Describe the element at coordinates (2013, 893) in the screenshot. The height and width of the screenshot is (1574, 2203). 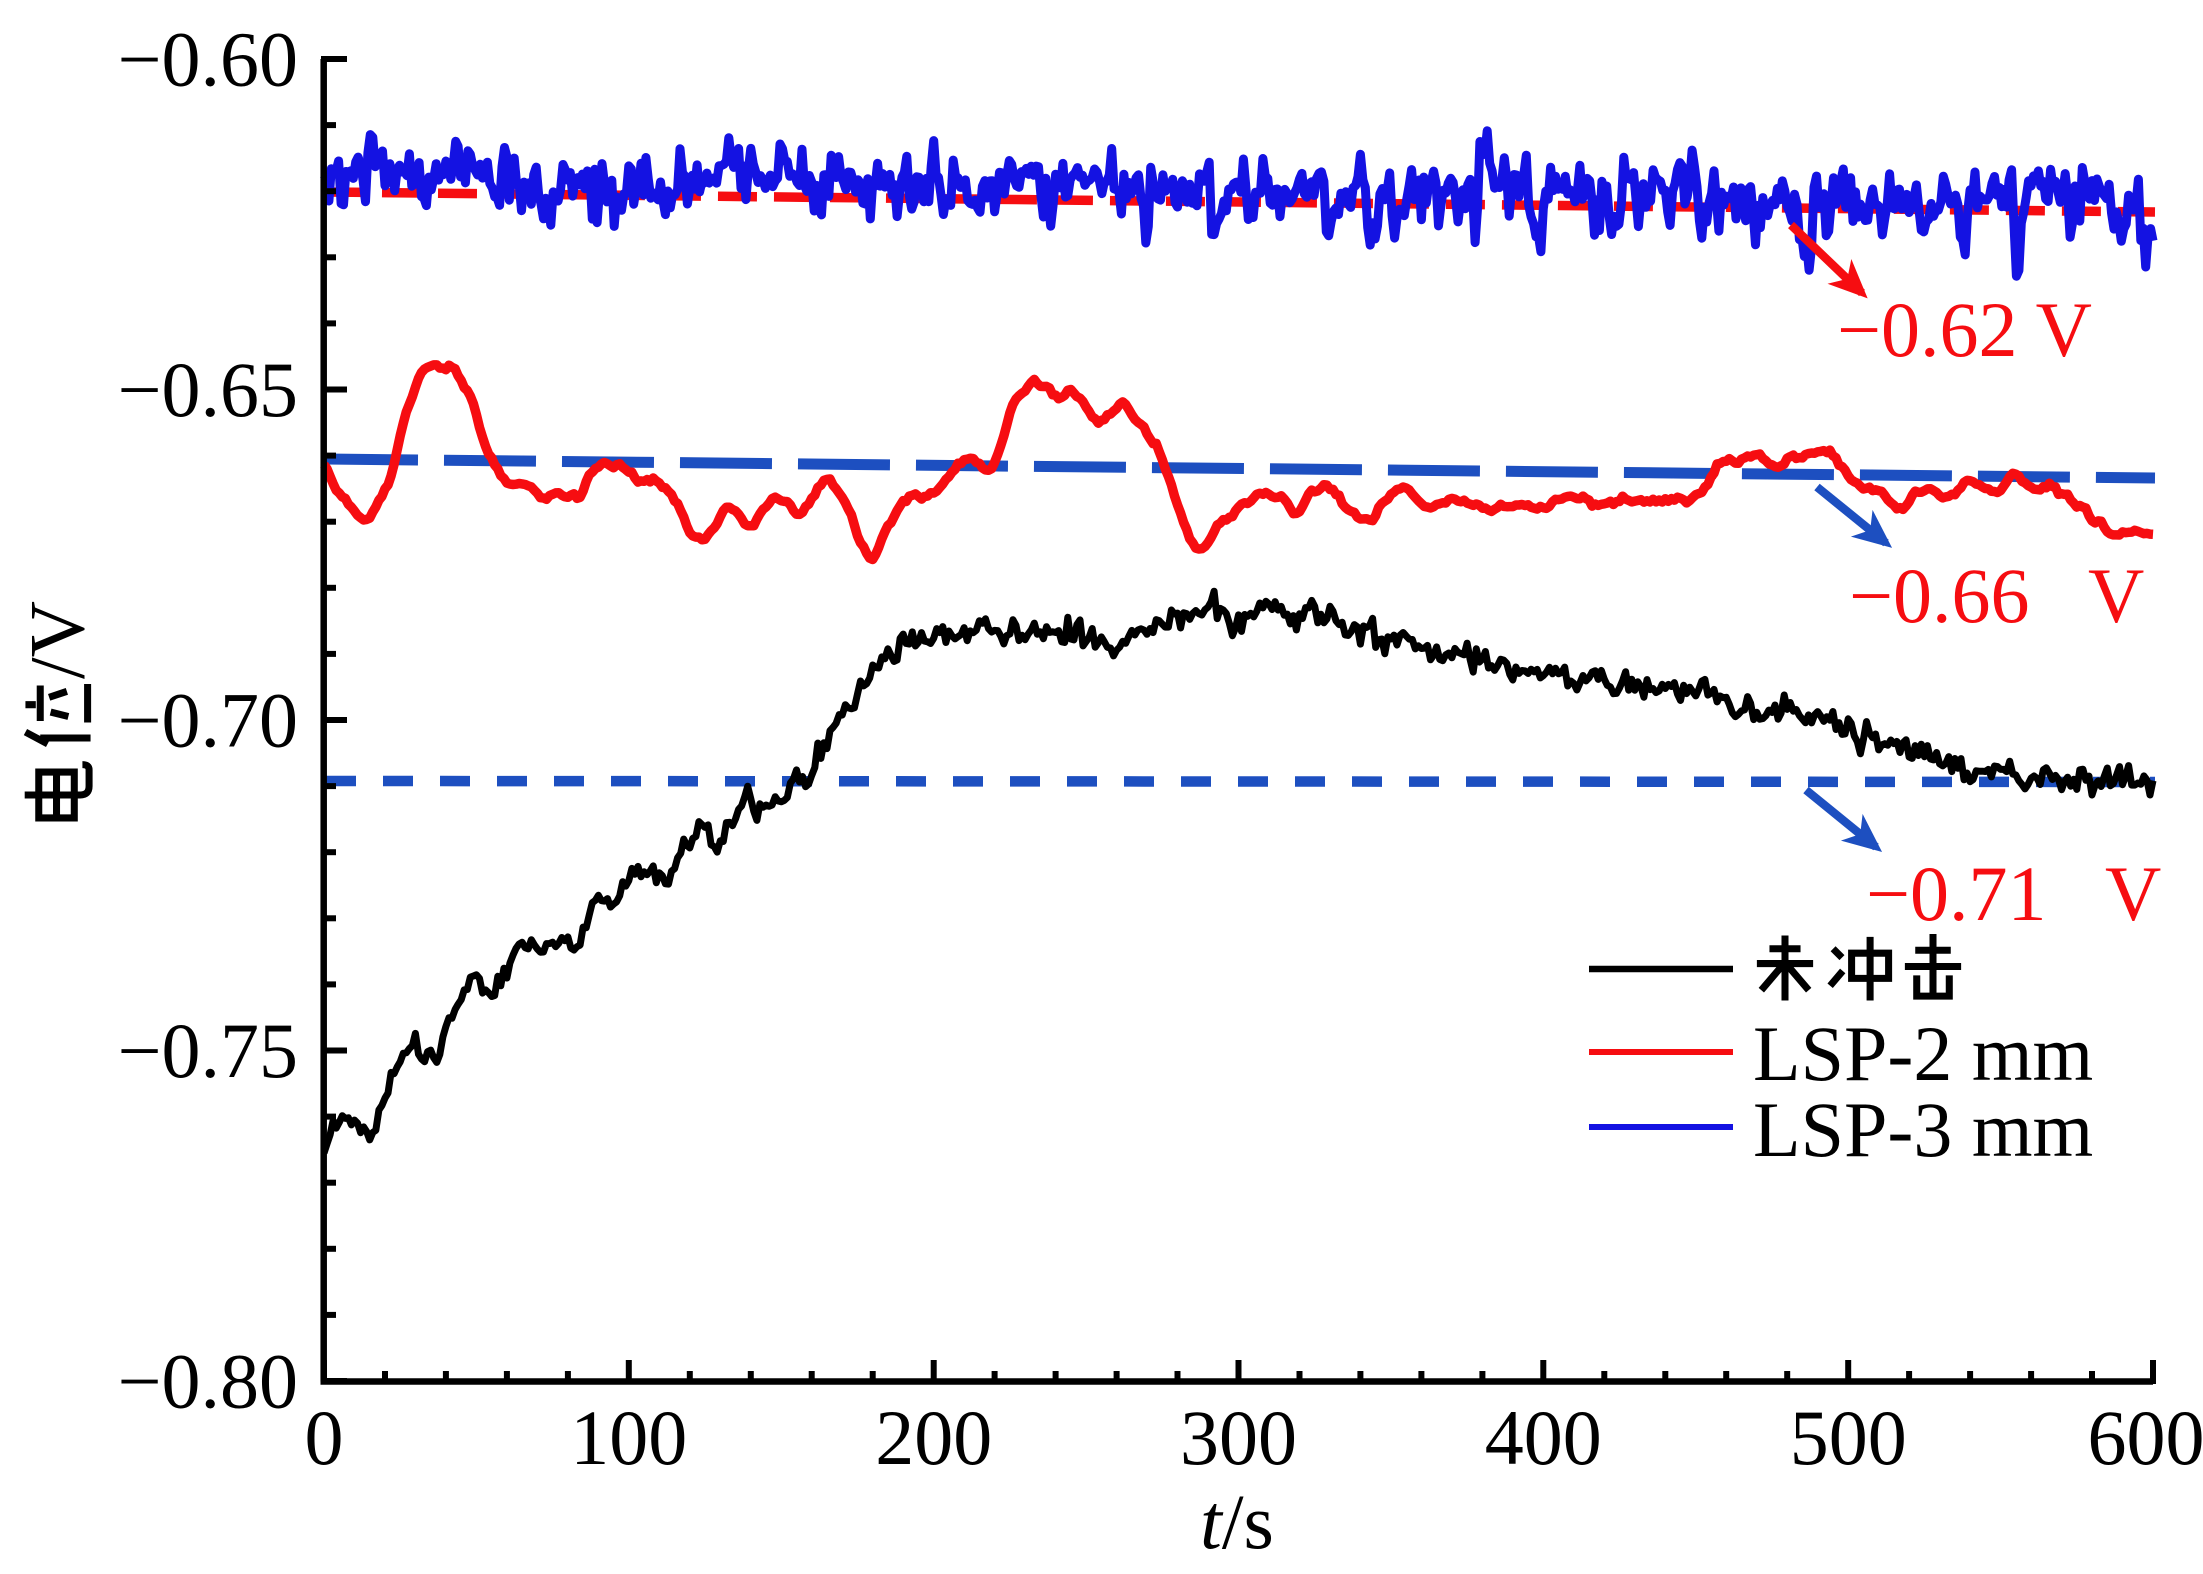
I see `svg-text: −0.71 V` at that location.